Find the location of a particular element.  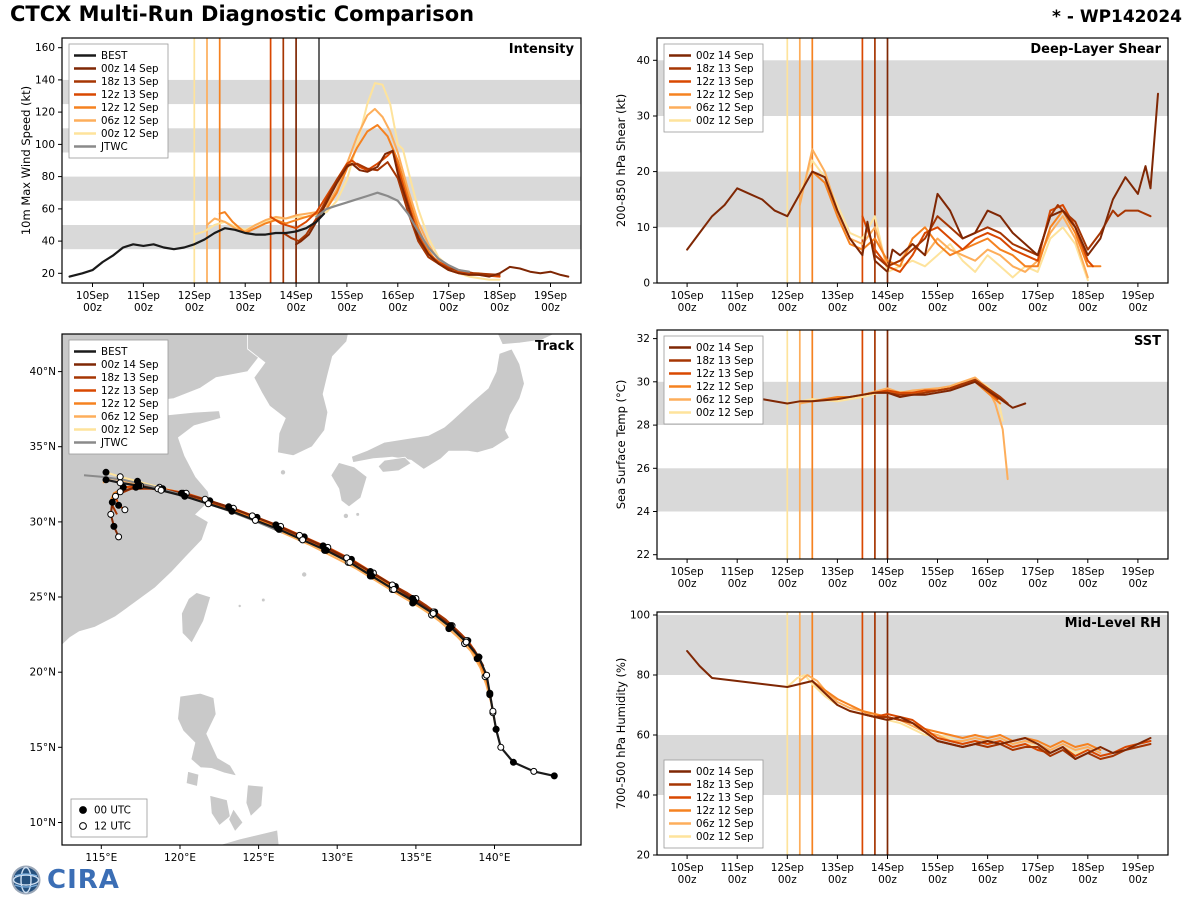

svg-text: JTWC is located at coordinates (114, 443).